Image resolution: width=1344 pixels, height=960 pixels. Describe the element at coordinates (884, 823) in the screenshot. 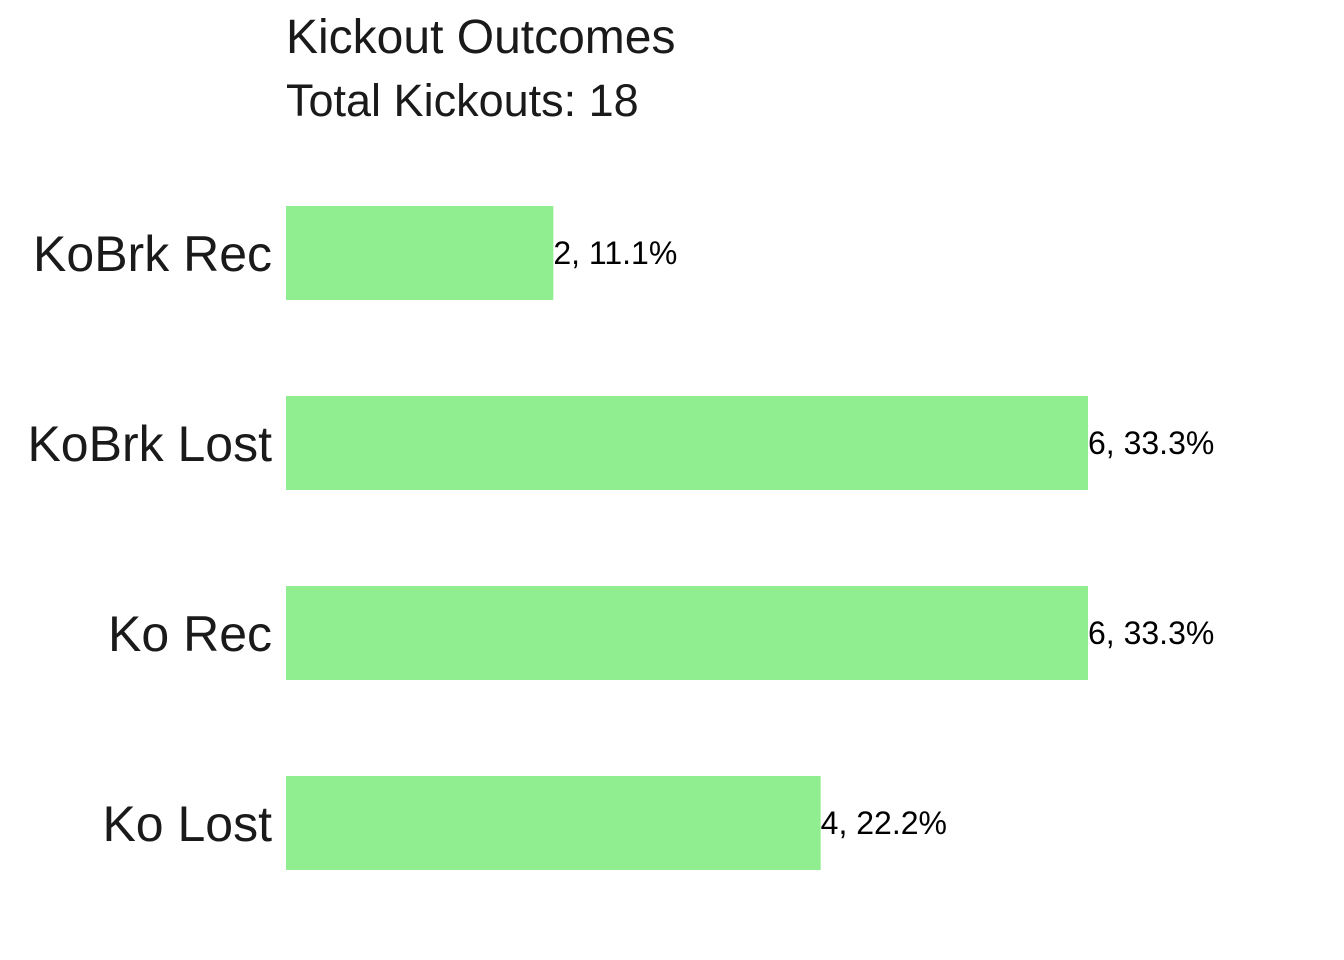

I see `data-label-3: 4, 22.2%` at that location.